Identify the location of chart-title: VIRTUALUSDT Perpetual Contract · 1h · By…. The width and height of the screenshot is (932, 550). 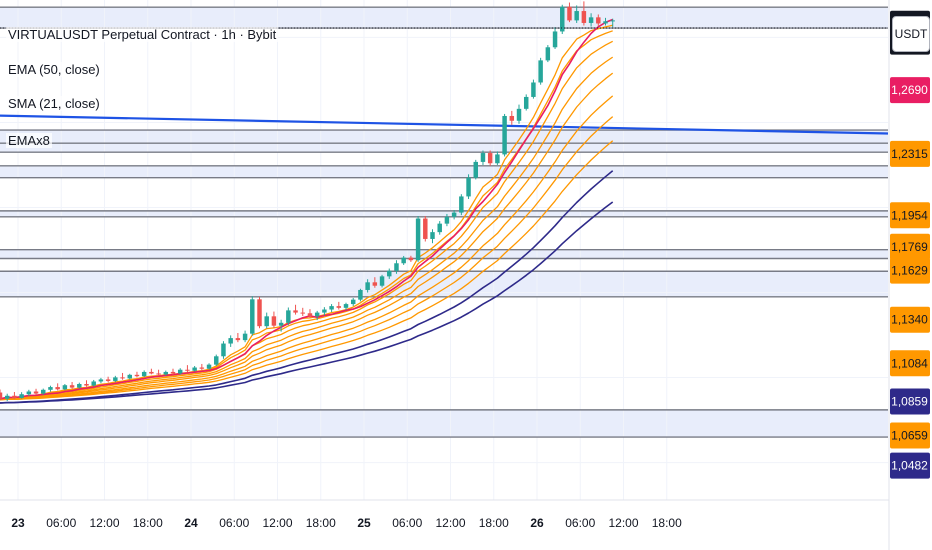
(142, 34).